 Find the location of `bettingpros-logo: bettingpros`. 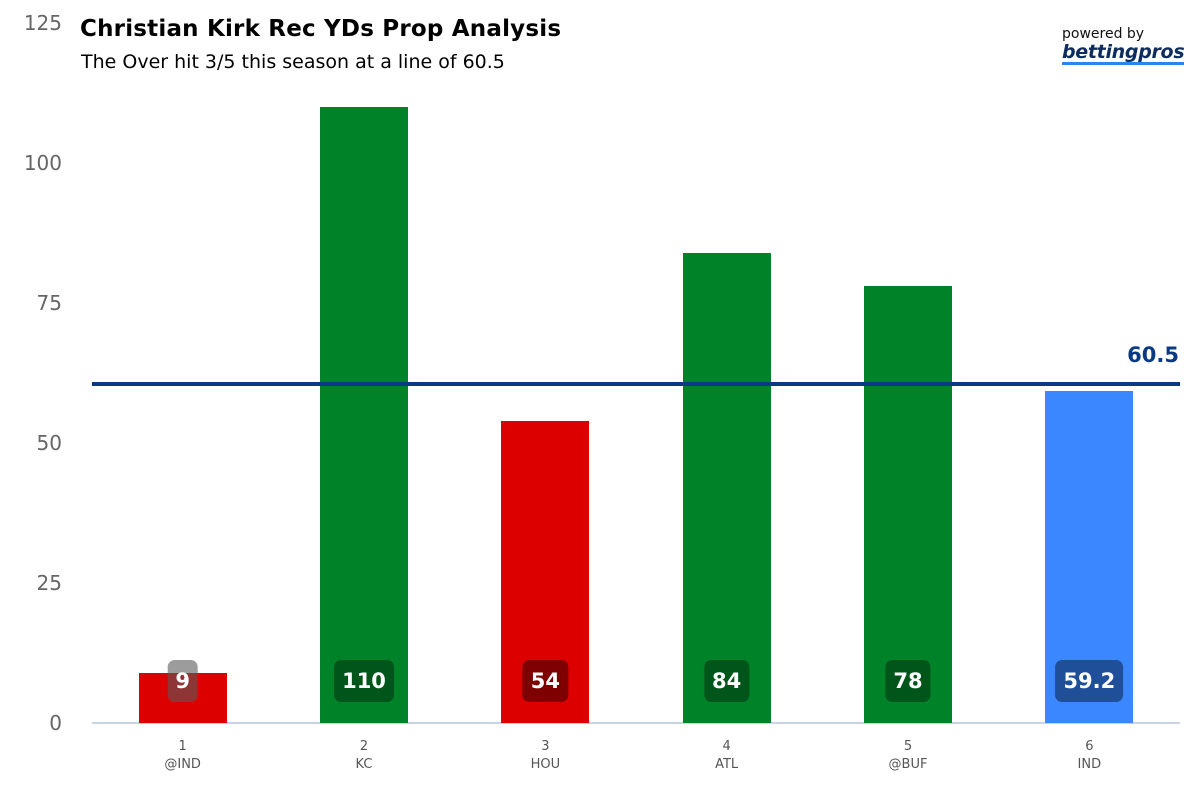

bettingpros-logo: bettingpros is located at coordinates (1123, 53).